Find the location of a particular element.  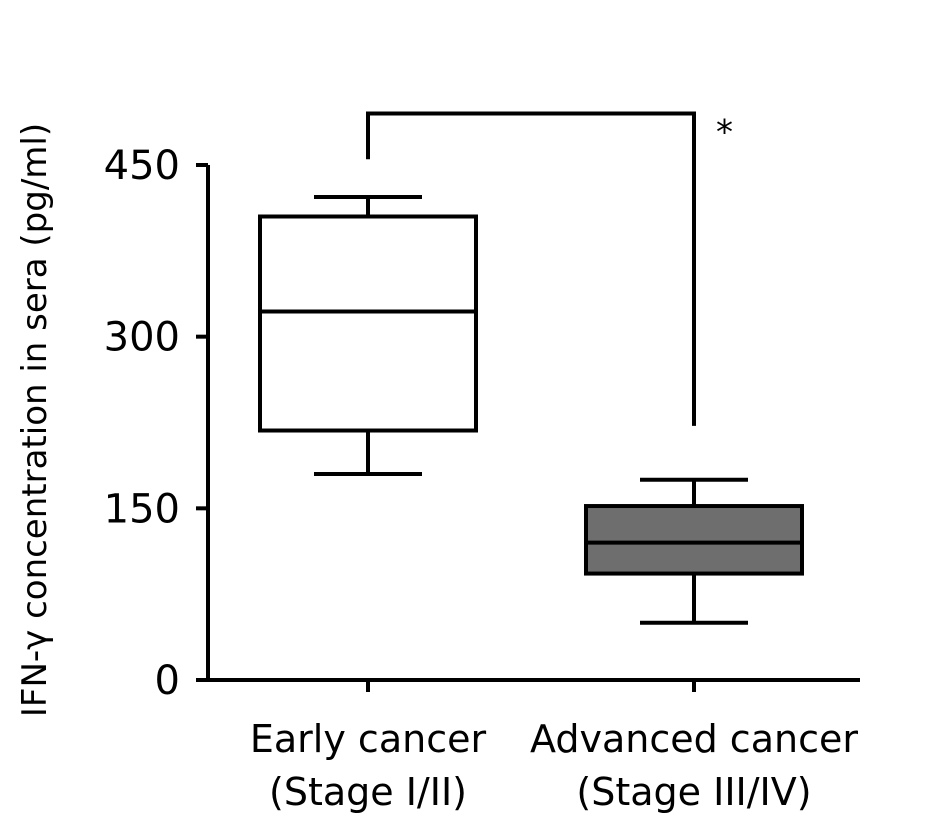

significance-bracket: * is located at coordinates (549, 268).